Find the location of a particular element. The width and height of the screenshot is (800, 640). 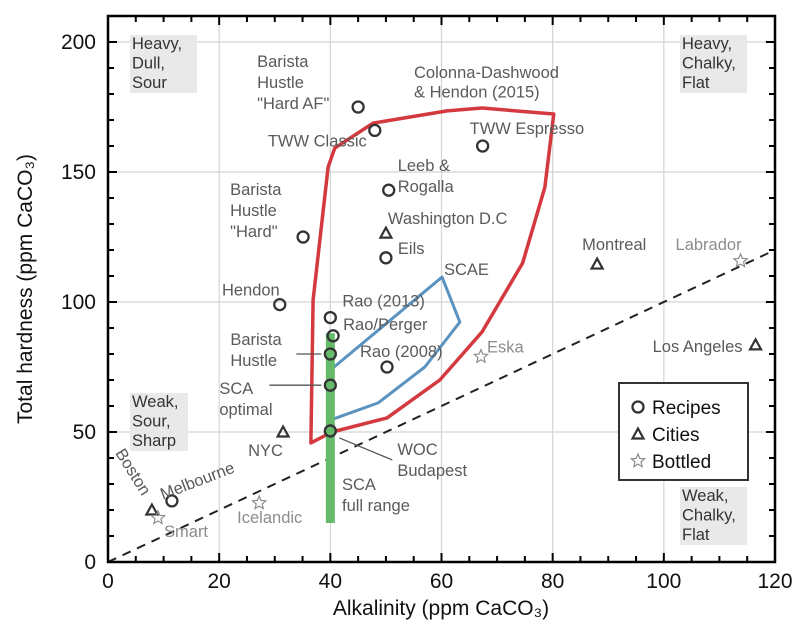

point-label: Barista Hustle "Hard AF" is located at coordinates (293, 83).